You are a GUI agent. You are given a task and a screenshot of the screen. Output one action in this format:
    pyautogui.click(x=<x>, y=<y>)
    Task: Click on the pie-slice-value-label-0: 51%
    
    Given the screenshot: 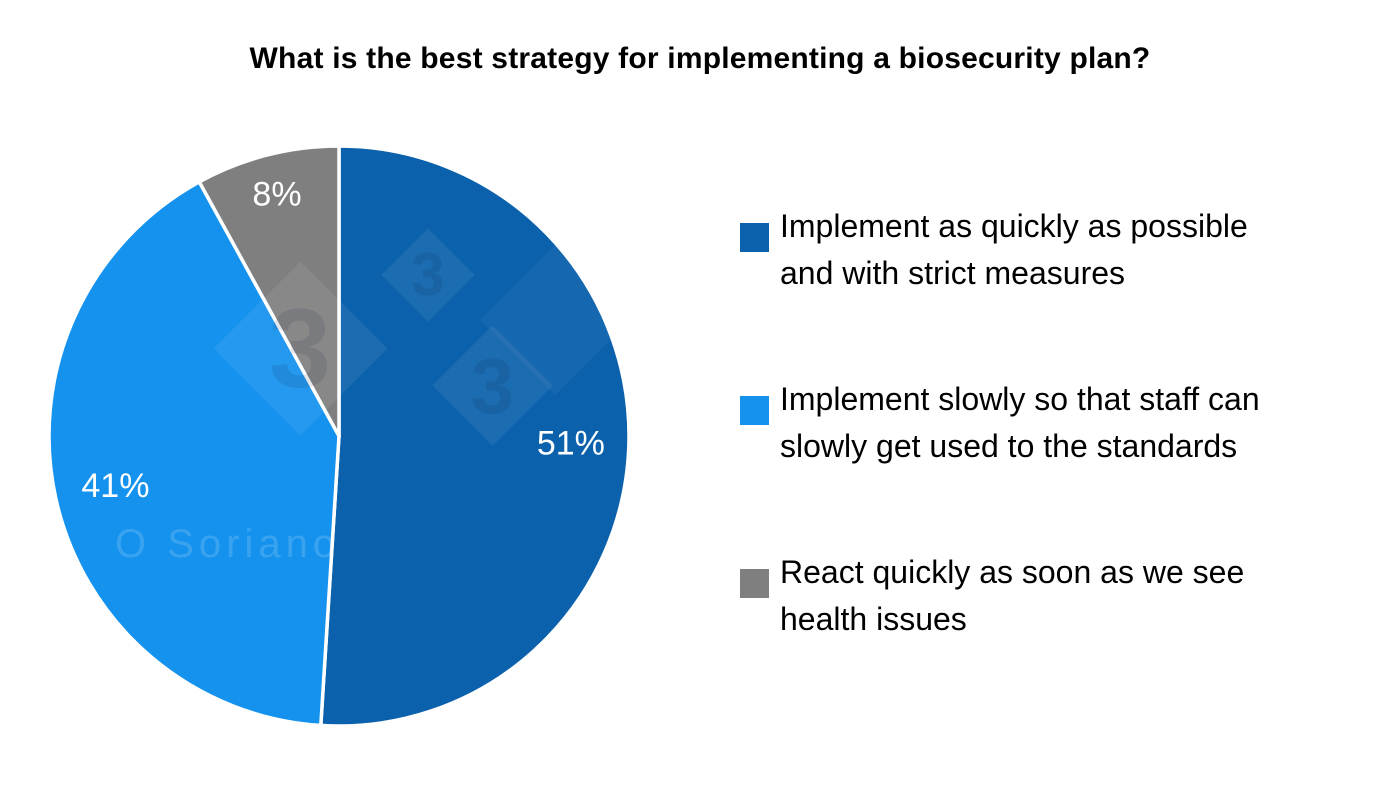 What is the action you would take?
    pyautogui.click(x=571, y=443)
    